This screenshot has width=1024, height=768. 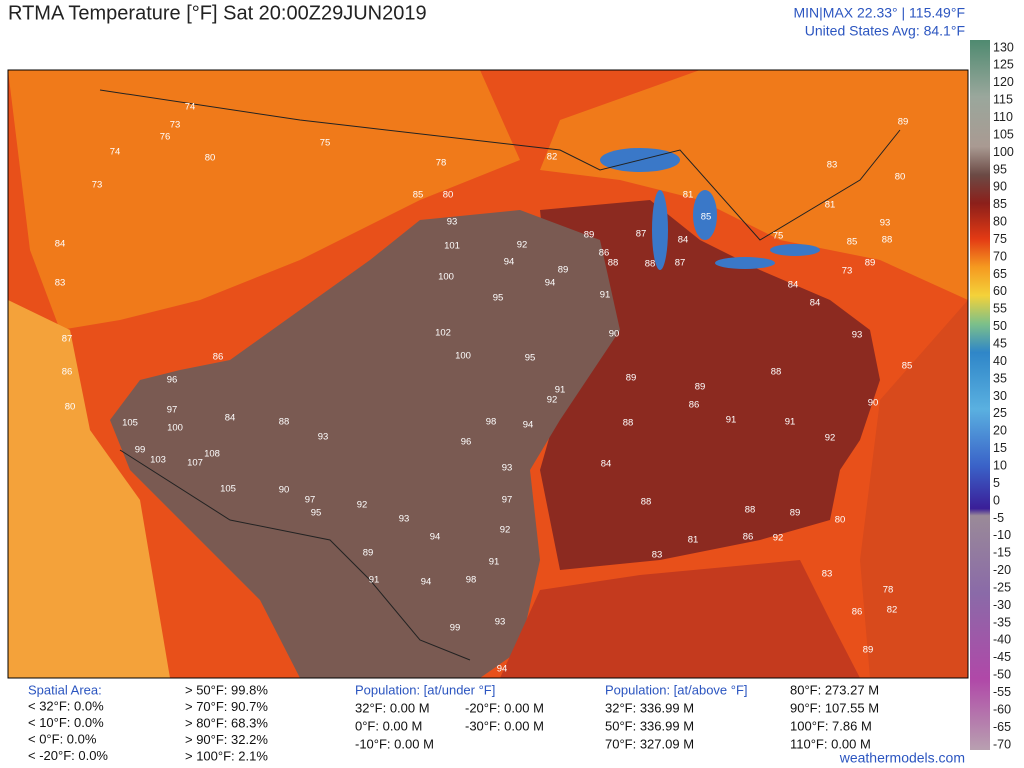 I want to click on colorbar-label: 70, so click(x=1000, y=256).